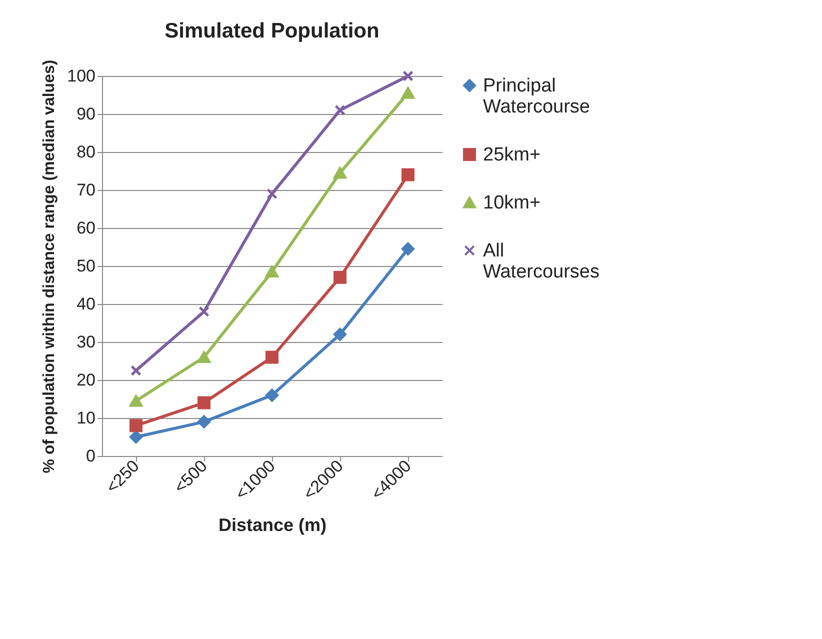  I want to click on y-tick-label: 70, so click(86, 190).